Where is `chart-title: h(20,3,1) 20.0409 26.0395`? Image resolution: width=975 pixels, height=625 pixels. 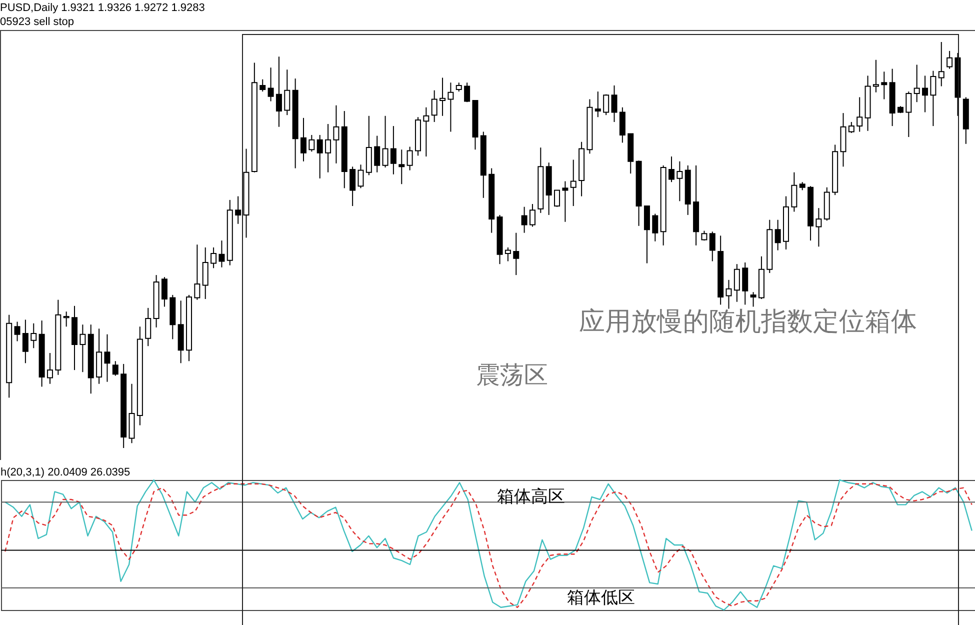
chart-title: h(20,3,1) 20.0409 26.0395 is located at coordinates (65, 472).